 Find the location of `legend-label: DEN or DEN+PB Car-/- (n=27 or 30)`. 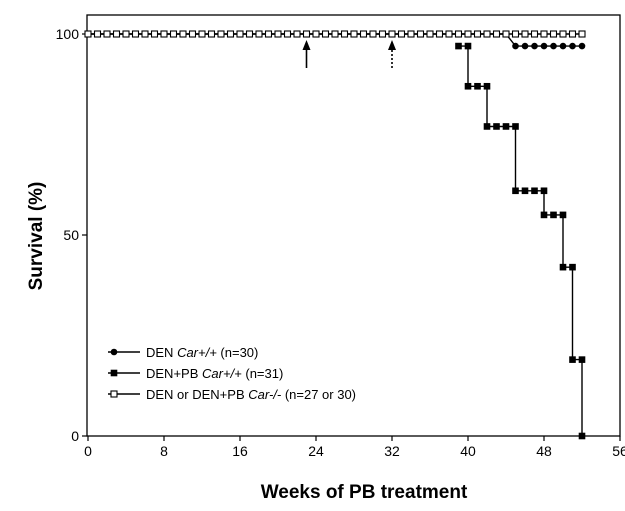

legend-label: DEN or DEN+PB Car-/- (n=27 or 30) is located at coordinates (251, 394).